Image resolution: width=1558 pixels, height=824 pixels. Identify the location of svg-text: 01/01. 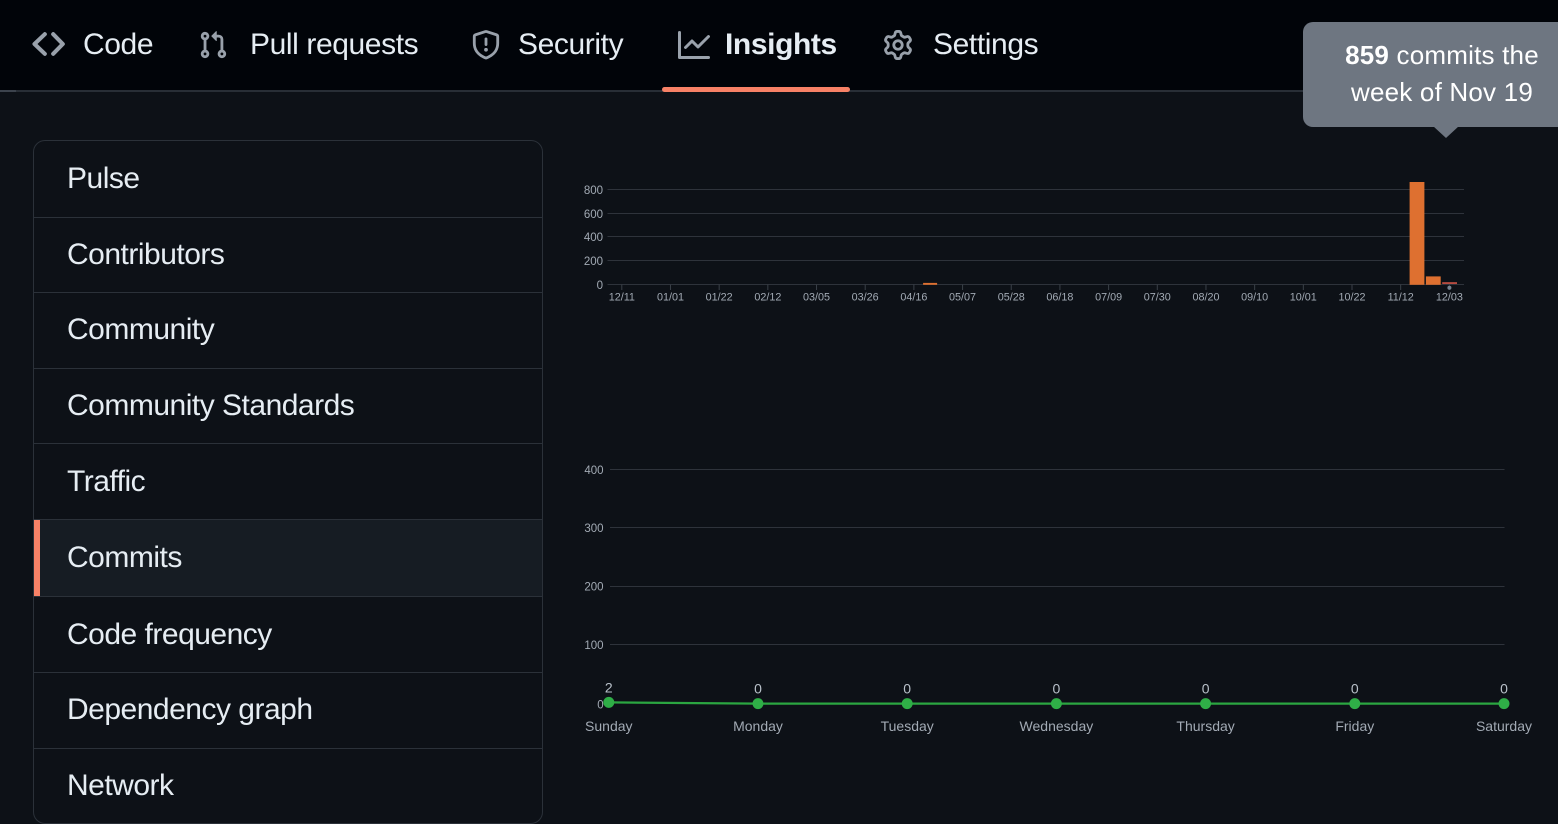
(670, 298).